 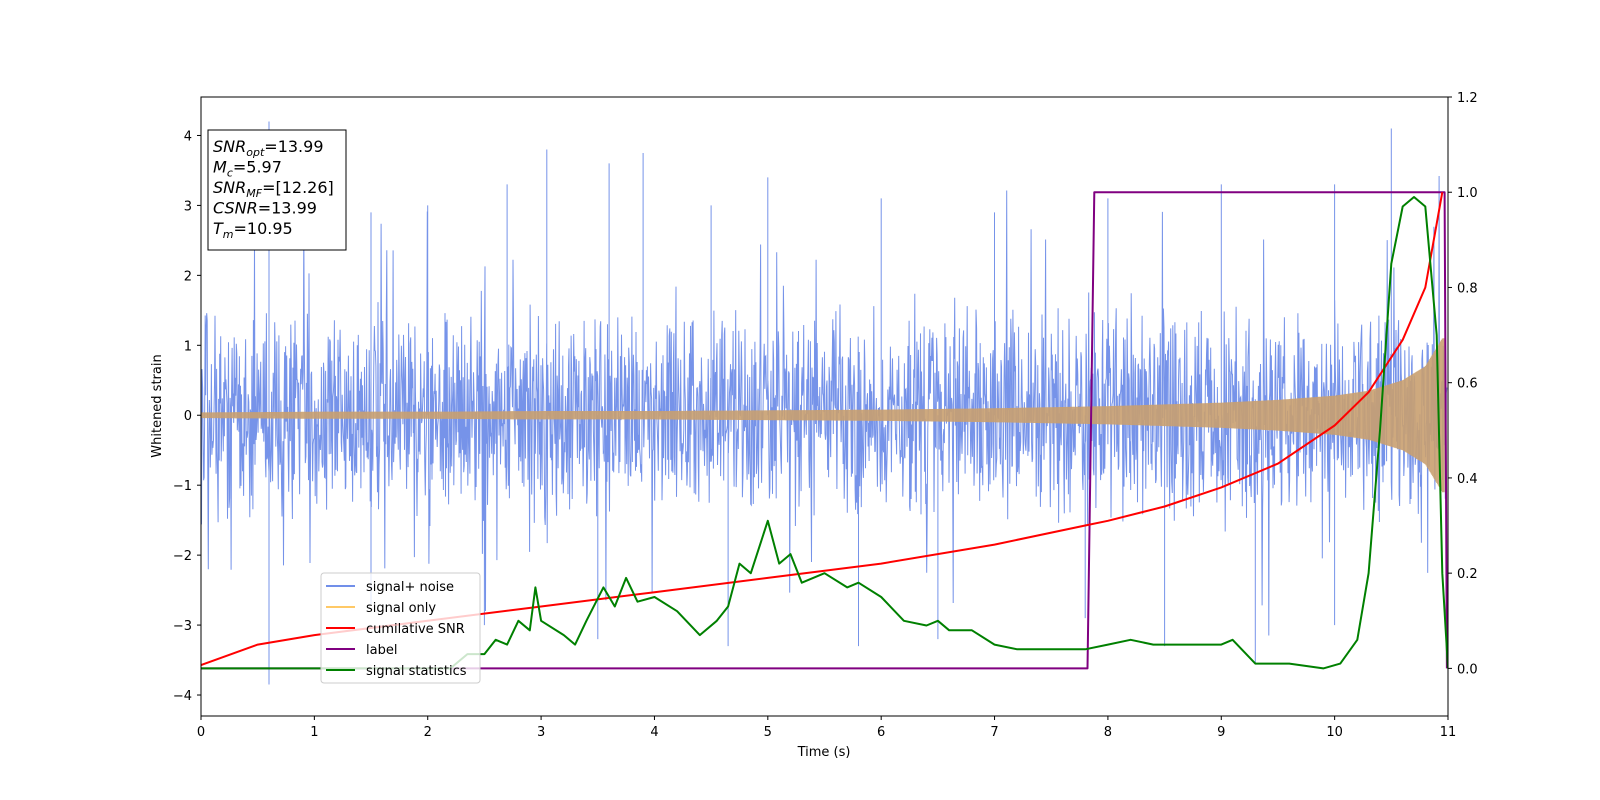 What do you see at coordinates (401, 608) in the screenshot?
I see `legend-label: signal only` at bounding box center [401, 608].